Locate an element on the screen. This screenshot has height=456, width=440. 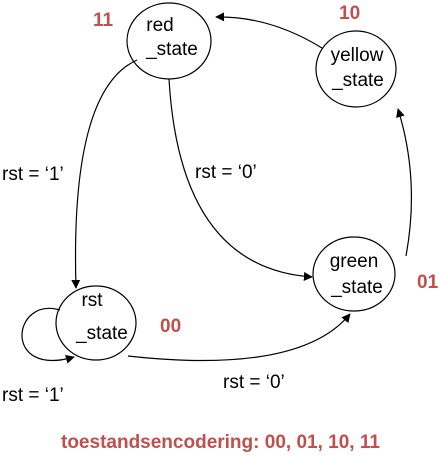
red-state-node: red _state is located at coordinates (169, 41).